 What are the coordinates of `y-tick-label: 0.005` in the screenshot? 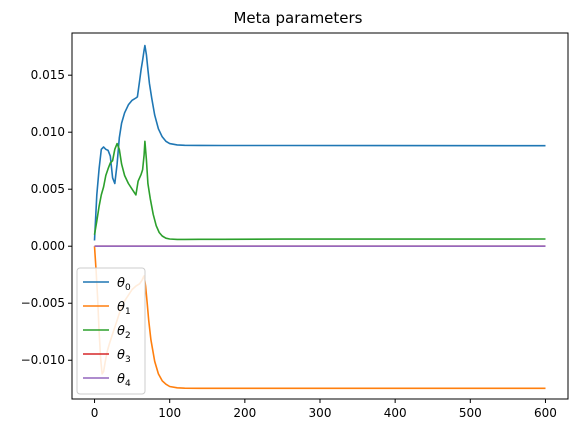 It's located at (48, 189).